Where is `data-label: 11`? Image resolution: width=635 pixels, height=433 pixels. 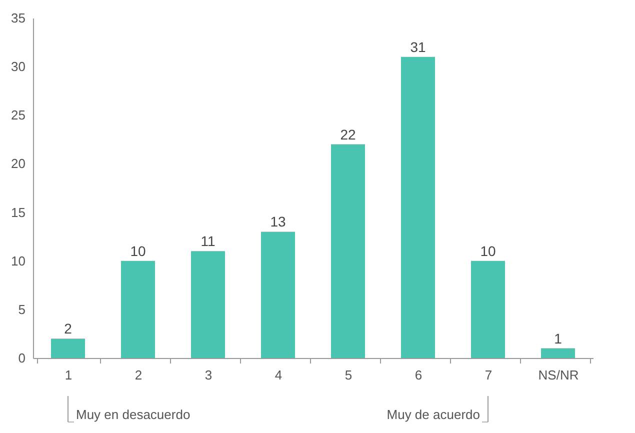
data-label: 11 is located at coordinates (208, 241).